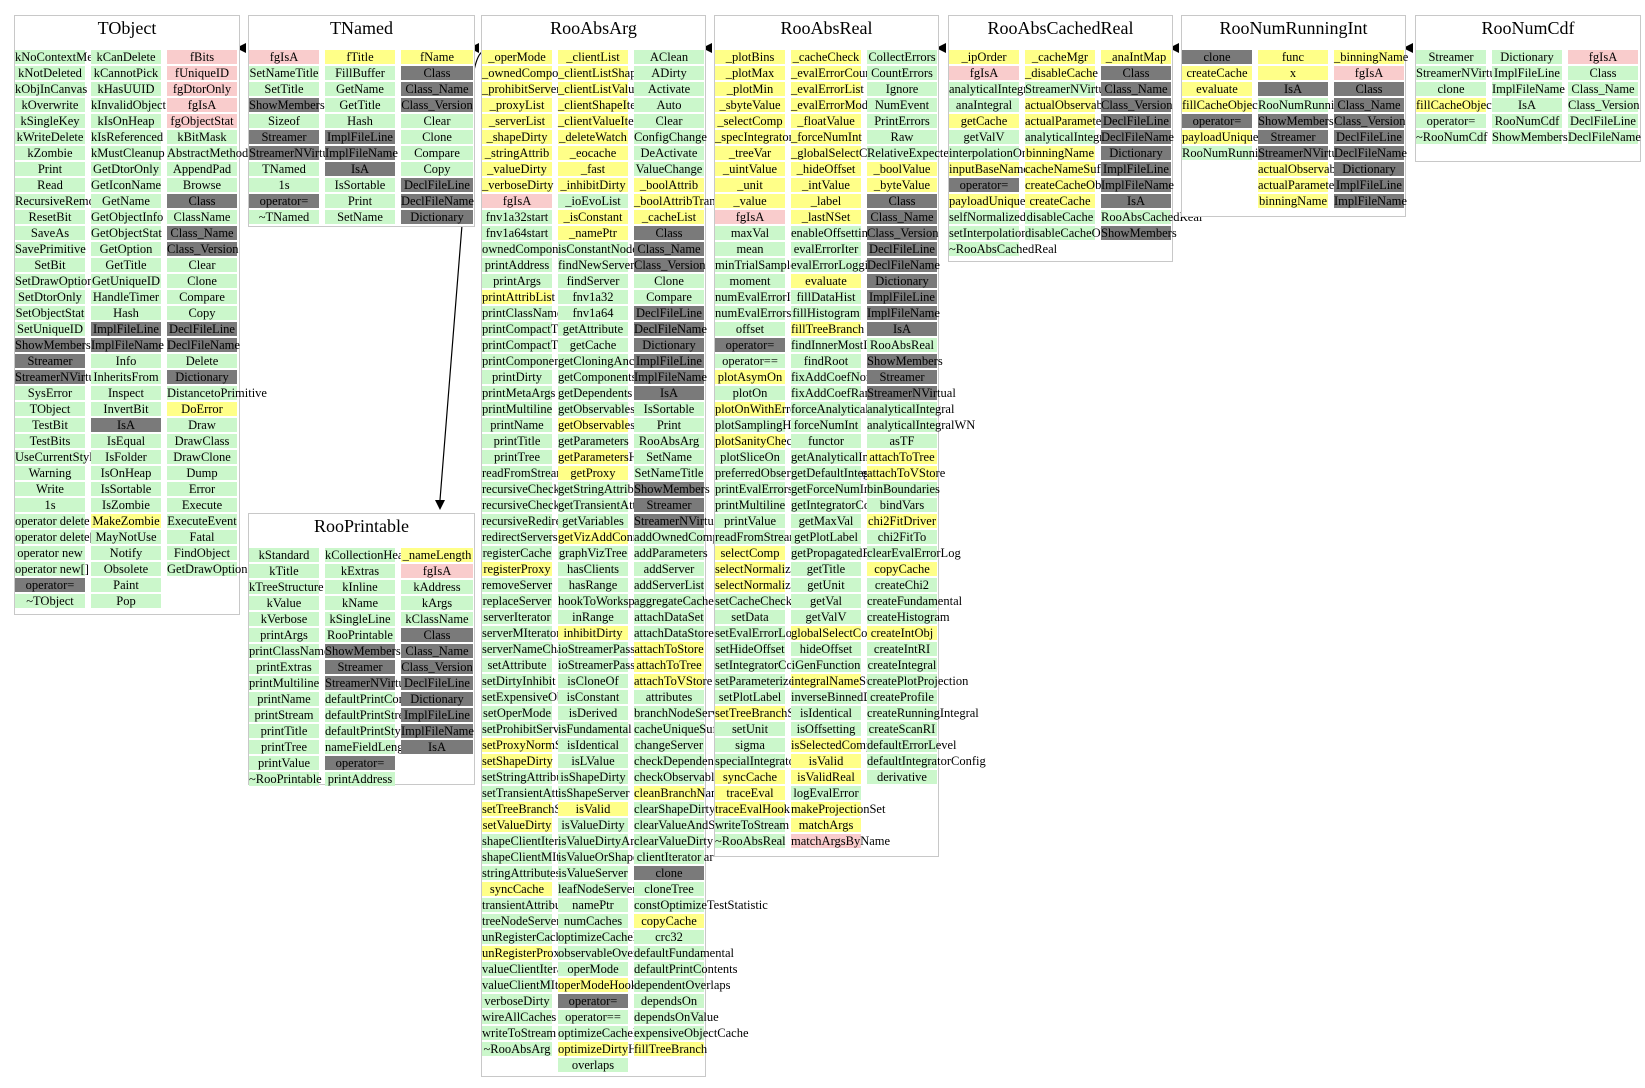 The width and height of the screenshot is (1645, 1088). Describe the element at coordinates (284, 555) in the screenshot. I see `member-kstandard: kStandard` at that location.